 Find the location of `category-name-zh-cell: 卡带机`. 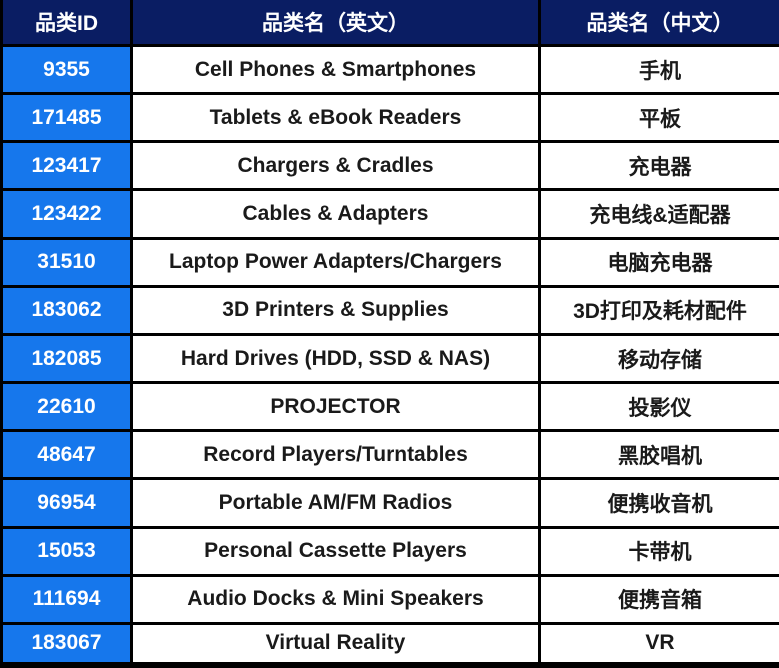

category-name-zh-cell: 卡带机 is located at coordinates (658, 551).